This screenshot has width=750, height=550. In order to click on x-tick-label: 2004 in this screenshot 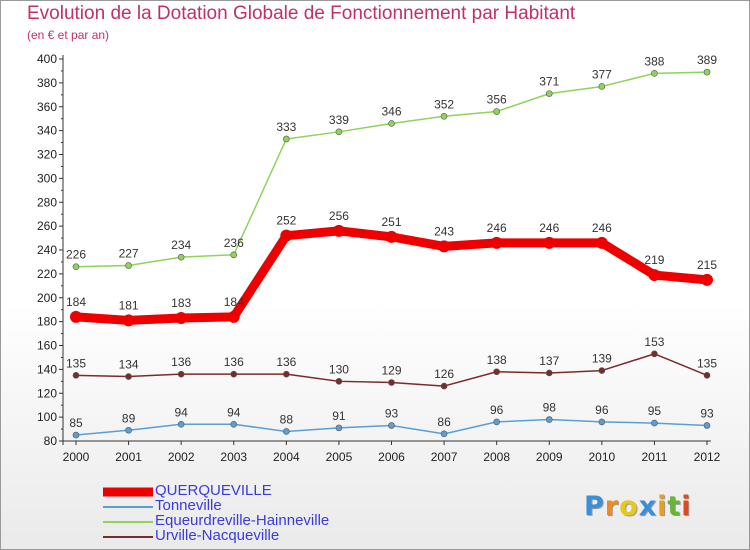, I will do `click(286, 457)`.